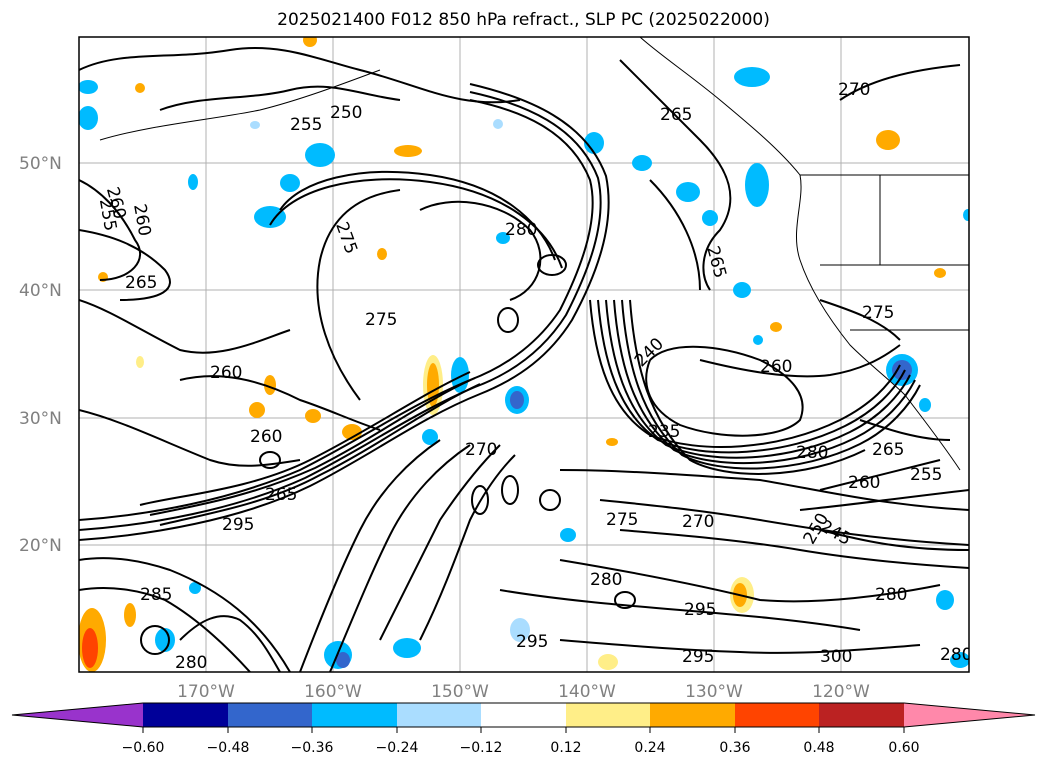 The image size is (1047, 765). I want to click on contour-label: 270, so click(481, 450).